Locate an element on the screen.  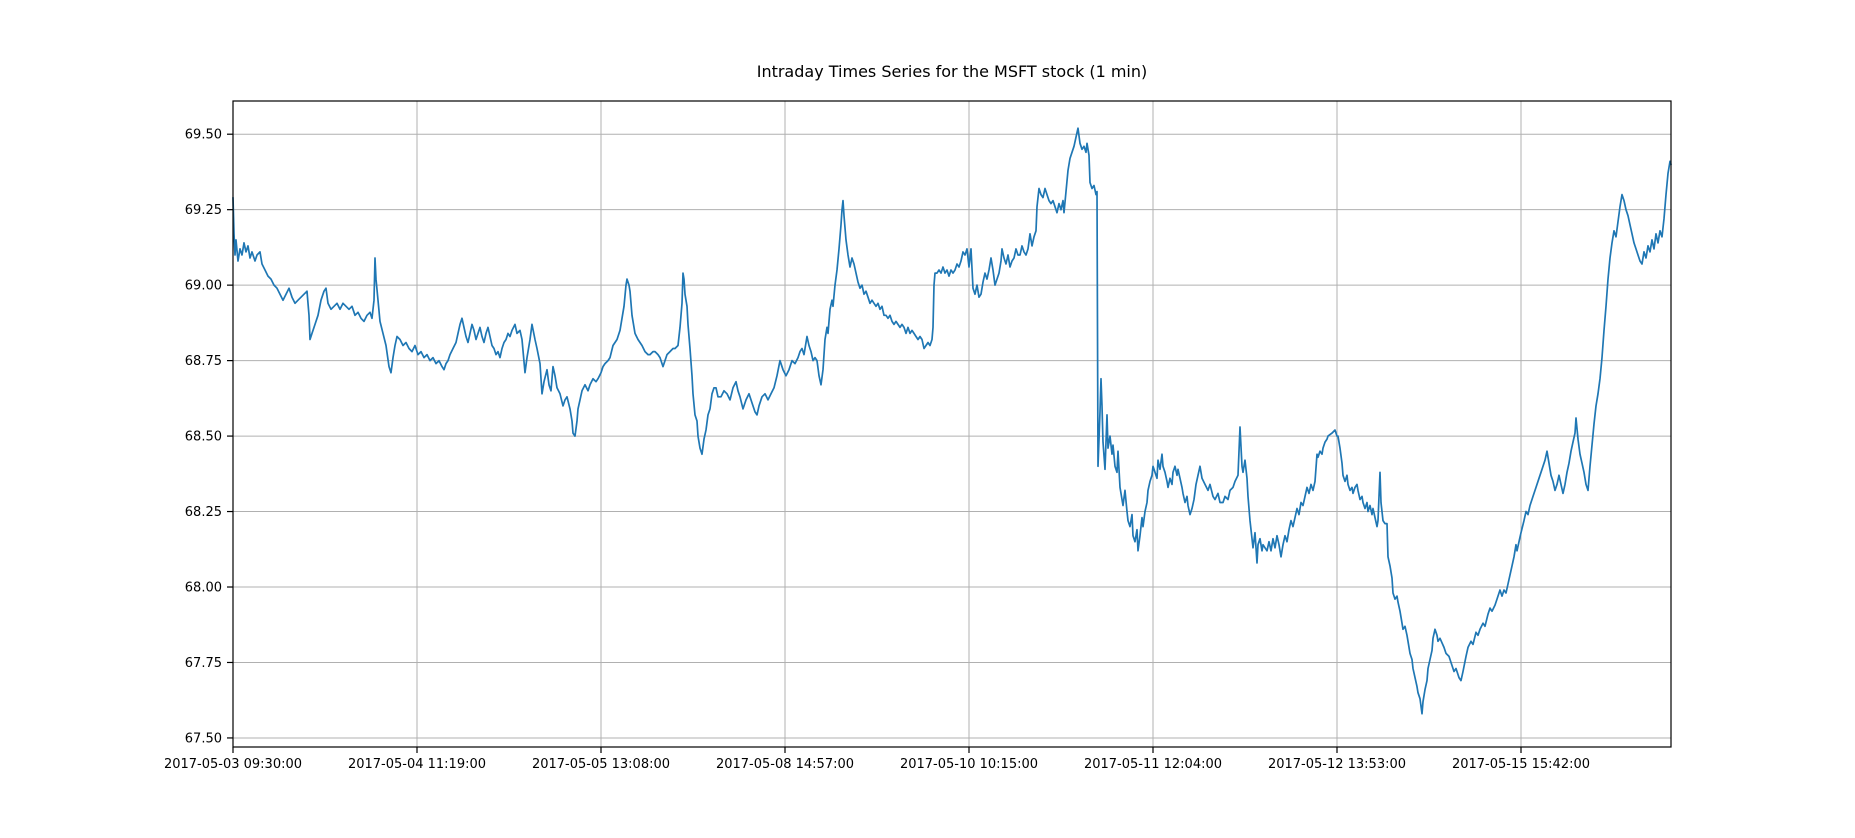
y-tick-label: 69.25 is located at coordinates (203, 210).